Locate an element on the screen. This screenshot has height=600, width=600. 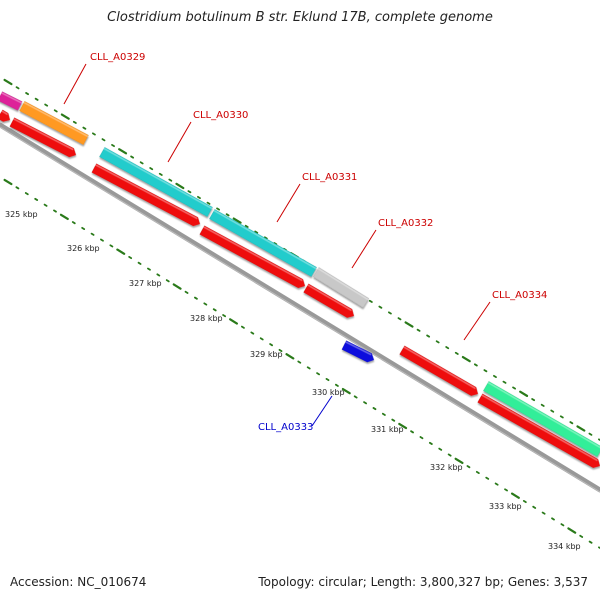
feature-magenta is located at coordinates (11, 101).